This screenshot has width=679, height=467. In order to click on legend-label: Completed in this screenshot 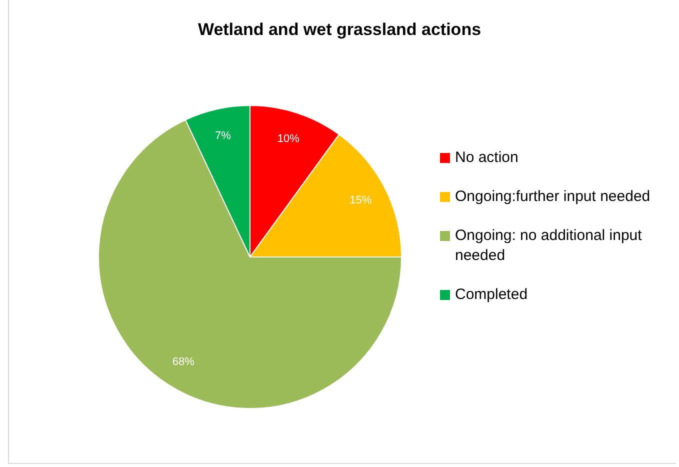, I will do `click(491, 295)`.